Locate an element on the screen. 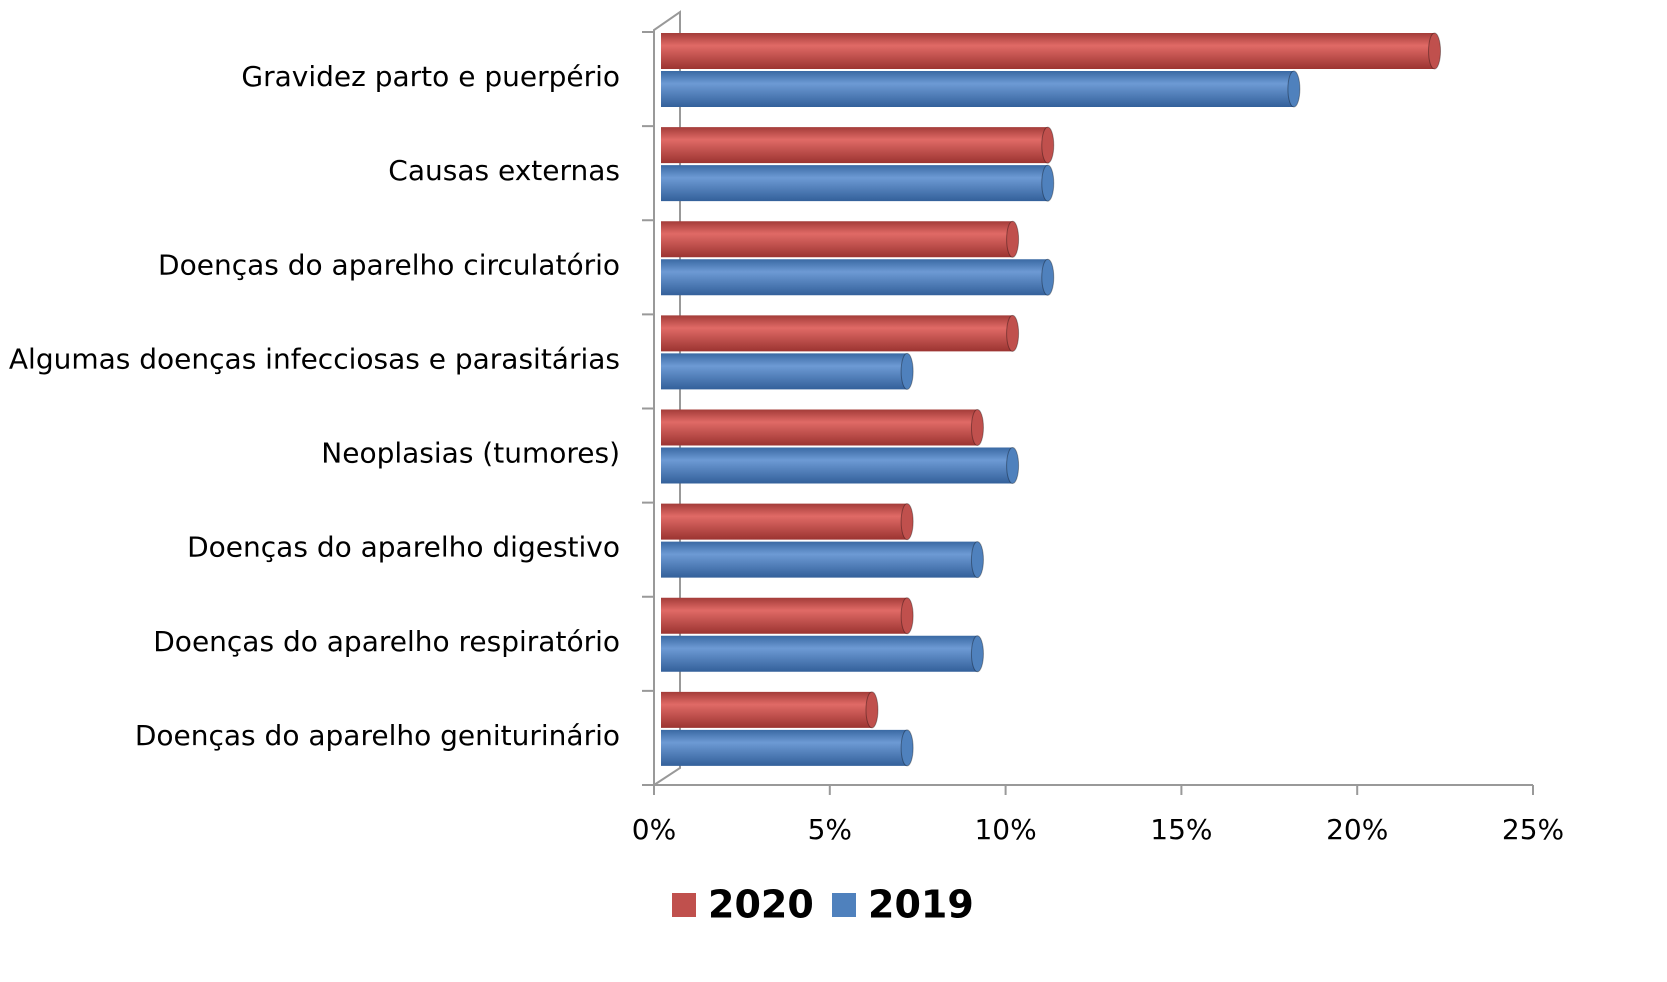 The height and width of the screenshot is (982, 1667). y-tick-label: Doenças do aparelho geniturinário is located at coordinates (377, 735).